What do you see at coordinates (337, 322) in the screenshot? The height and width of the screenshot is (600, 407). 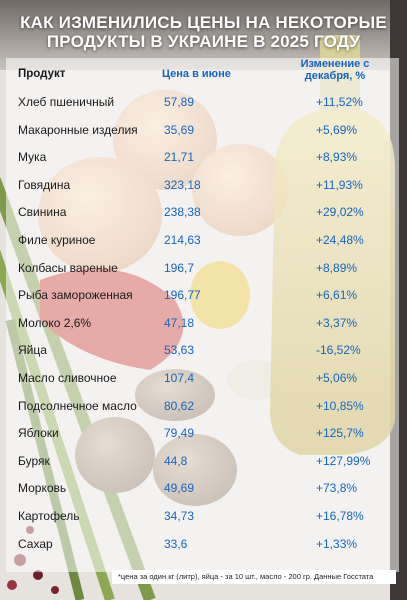 I see `change-value: +3,37%` at bounding box center [337, 322].